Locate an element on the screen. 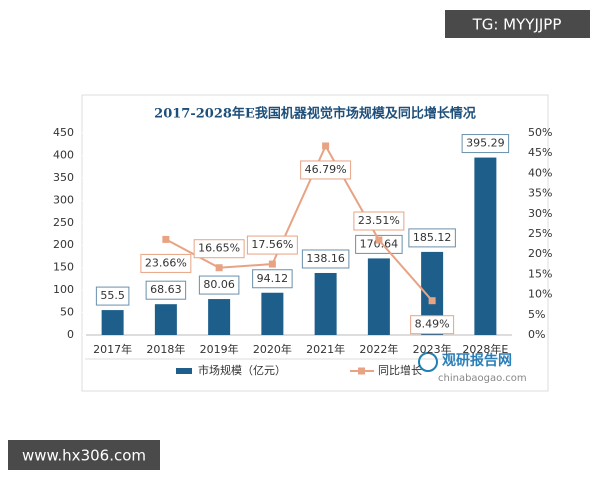 This screenshot has width=600, height=480. y-tick-label: 50 is located at coordinates (67, 312).